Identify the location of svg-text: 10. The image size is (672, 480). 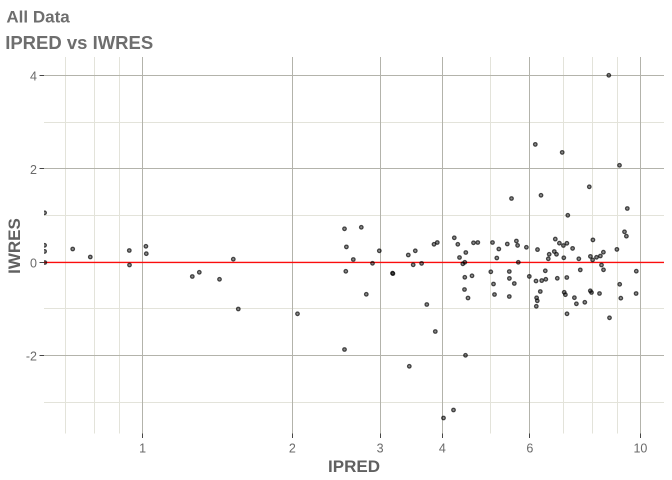
(640, 449).